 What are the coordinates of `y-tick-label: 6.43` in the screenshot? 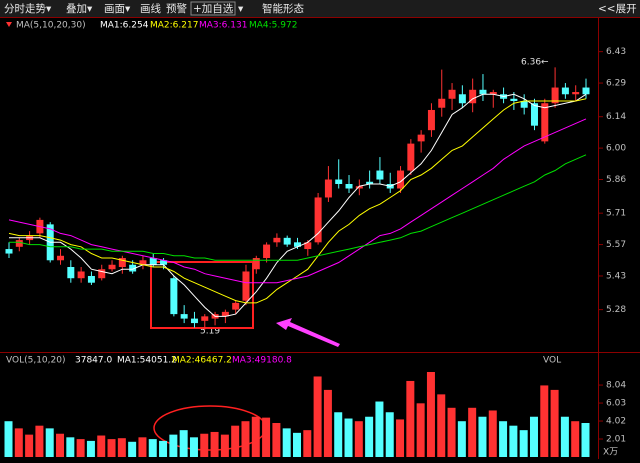 It's located at (616, 52).